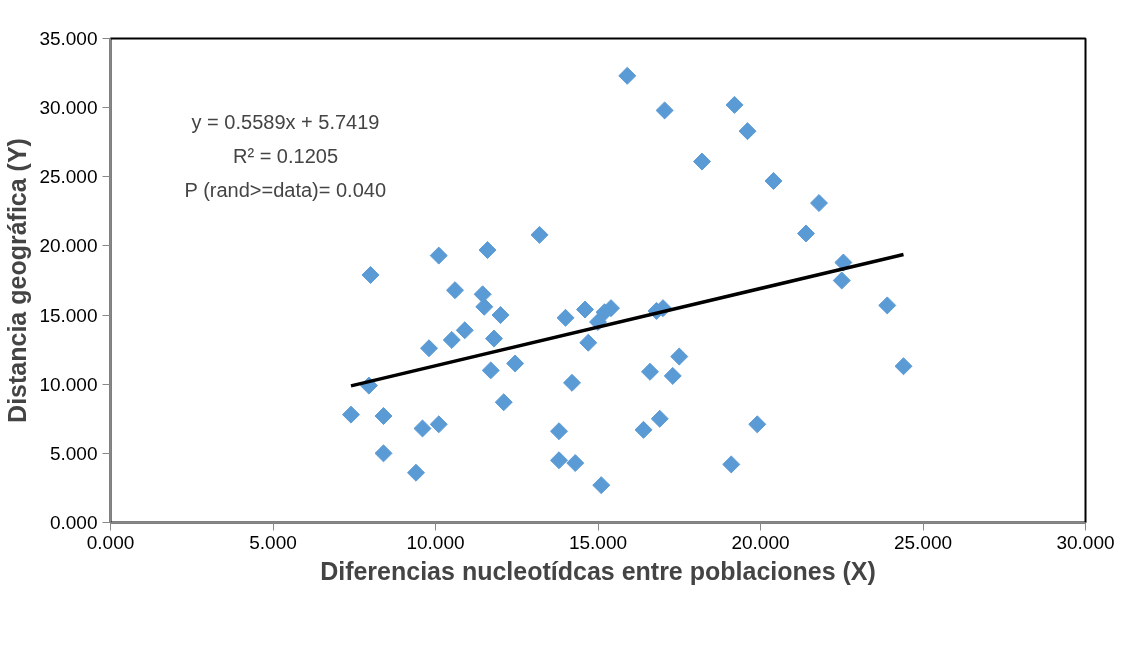 The width and height of the screenshot is (1146, 647). I want to click on y-tick-label: 25.000, so click(68, 177).